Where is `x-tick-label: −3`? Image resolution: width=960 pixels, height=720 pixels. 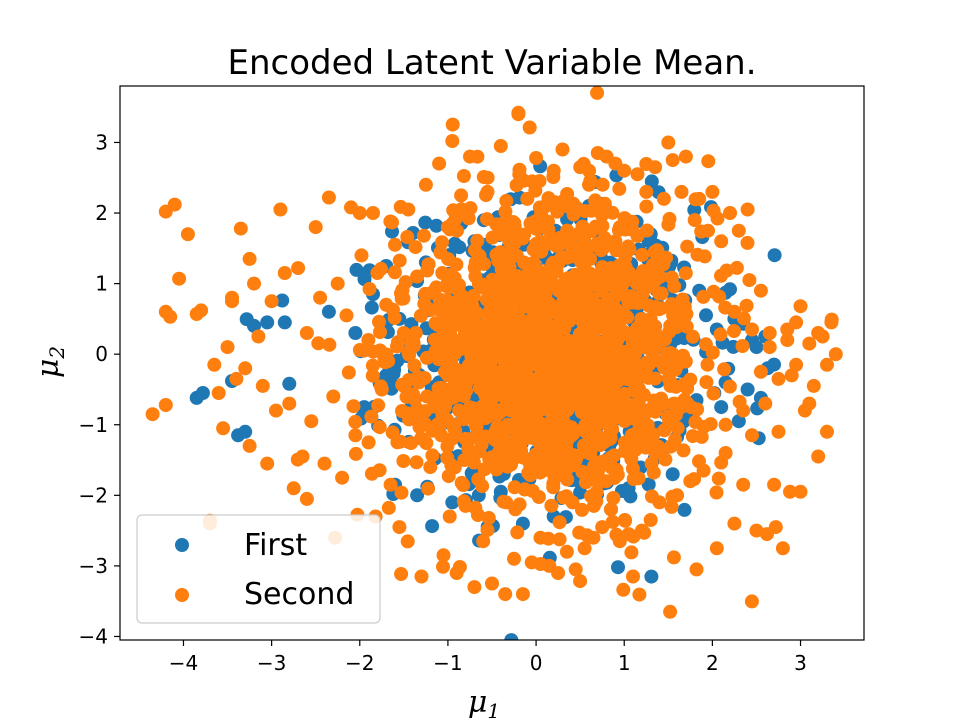
x-tick-label: −3 is located at coordinates (271, 663).